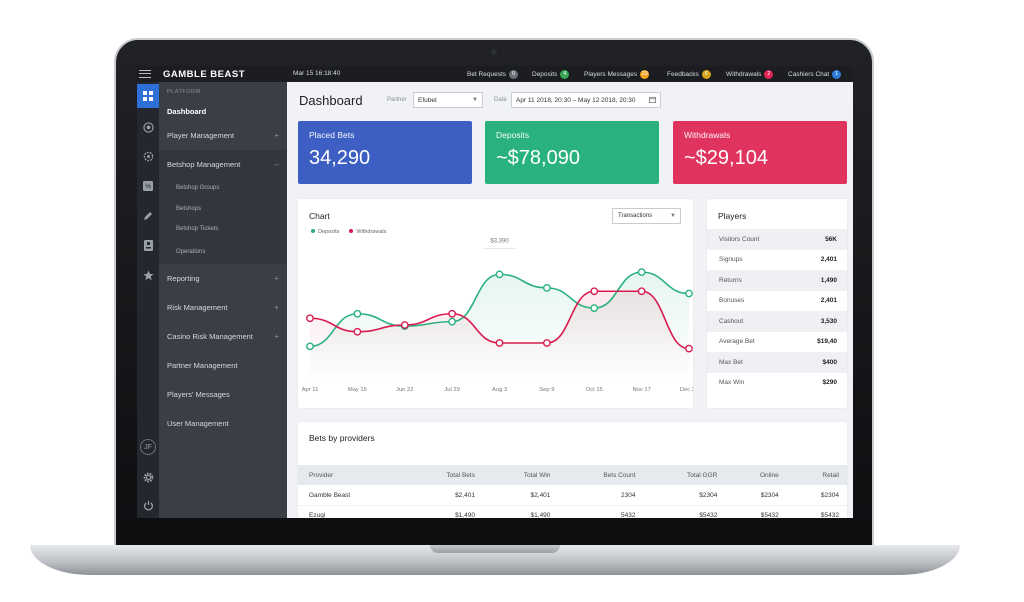 This screenshot has height=602, width=1024. Describe the element at coordinates (325, 232) in the screenshot. I see `legend-deposits: Deposits` at that location.